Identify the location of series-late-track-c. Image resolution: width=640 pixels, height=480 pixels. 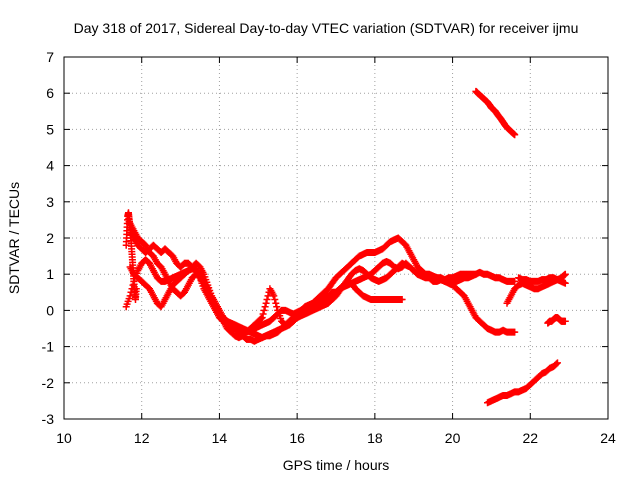
(556, 320).